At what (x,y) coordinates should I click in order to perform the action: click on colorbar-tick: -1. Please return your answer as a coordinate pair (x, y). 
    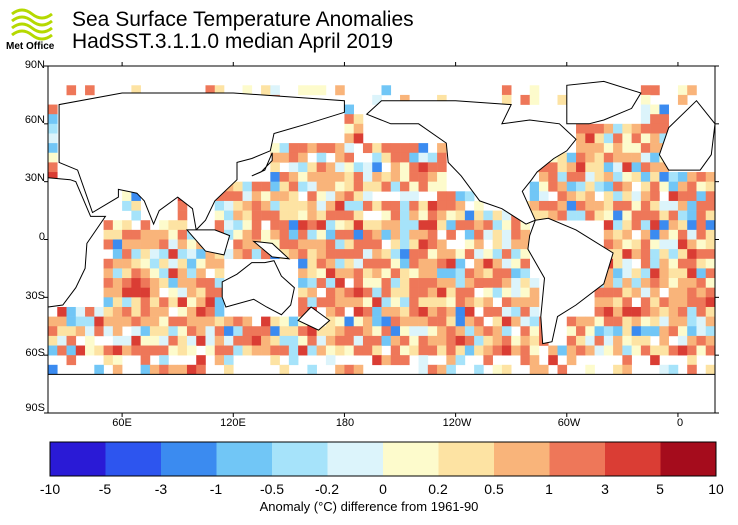
    Looking at the image, I should click on (216, 489).